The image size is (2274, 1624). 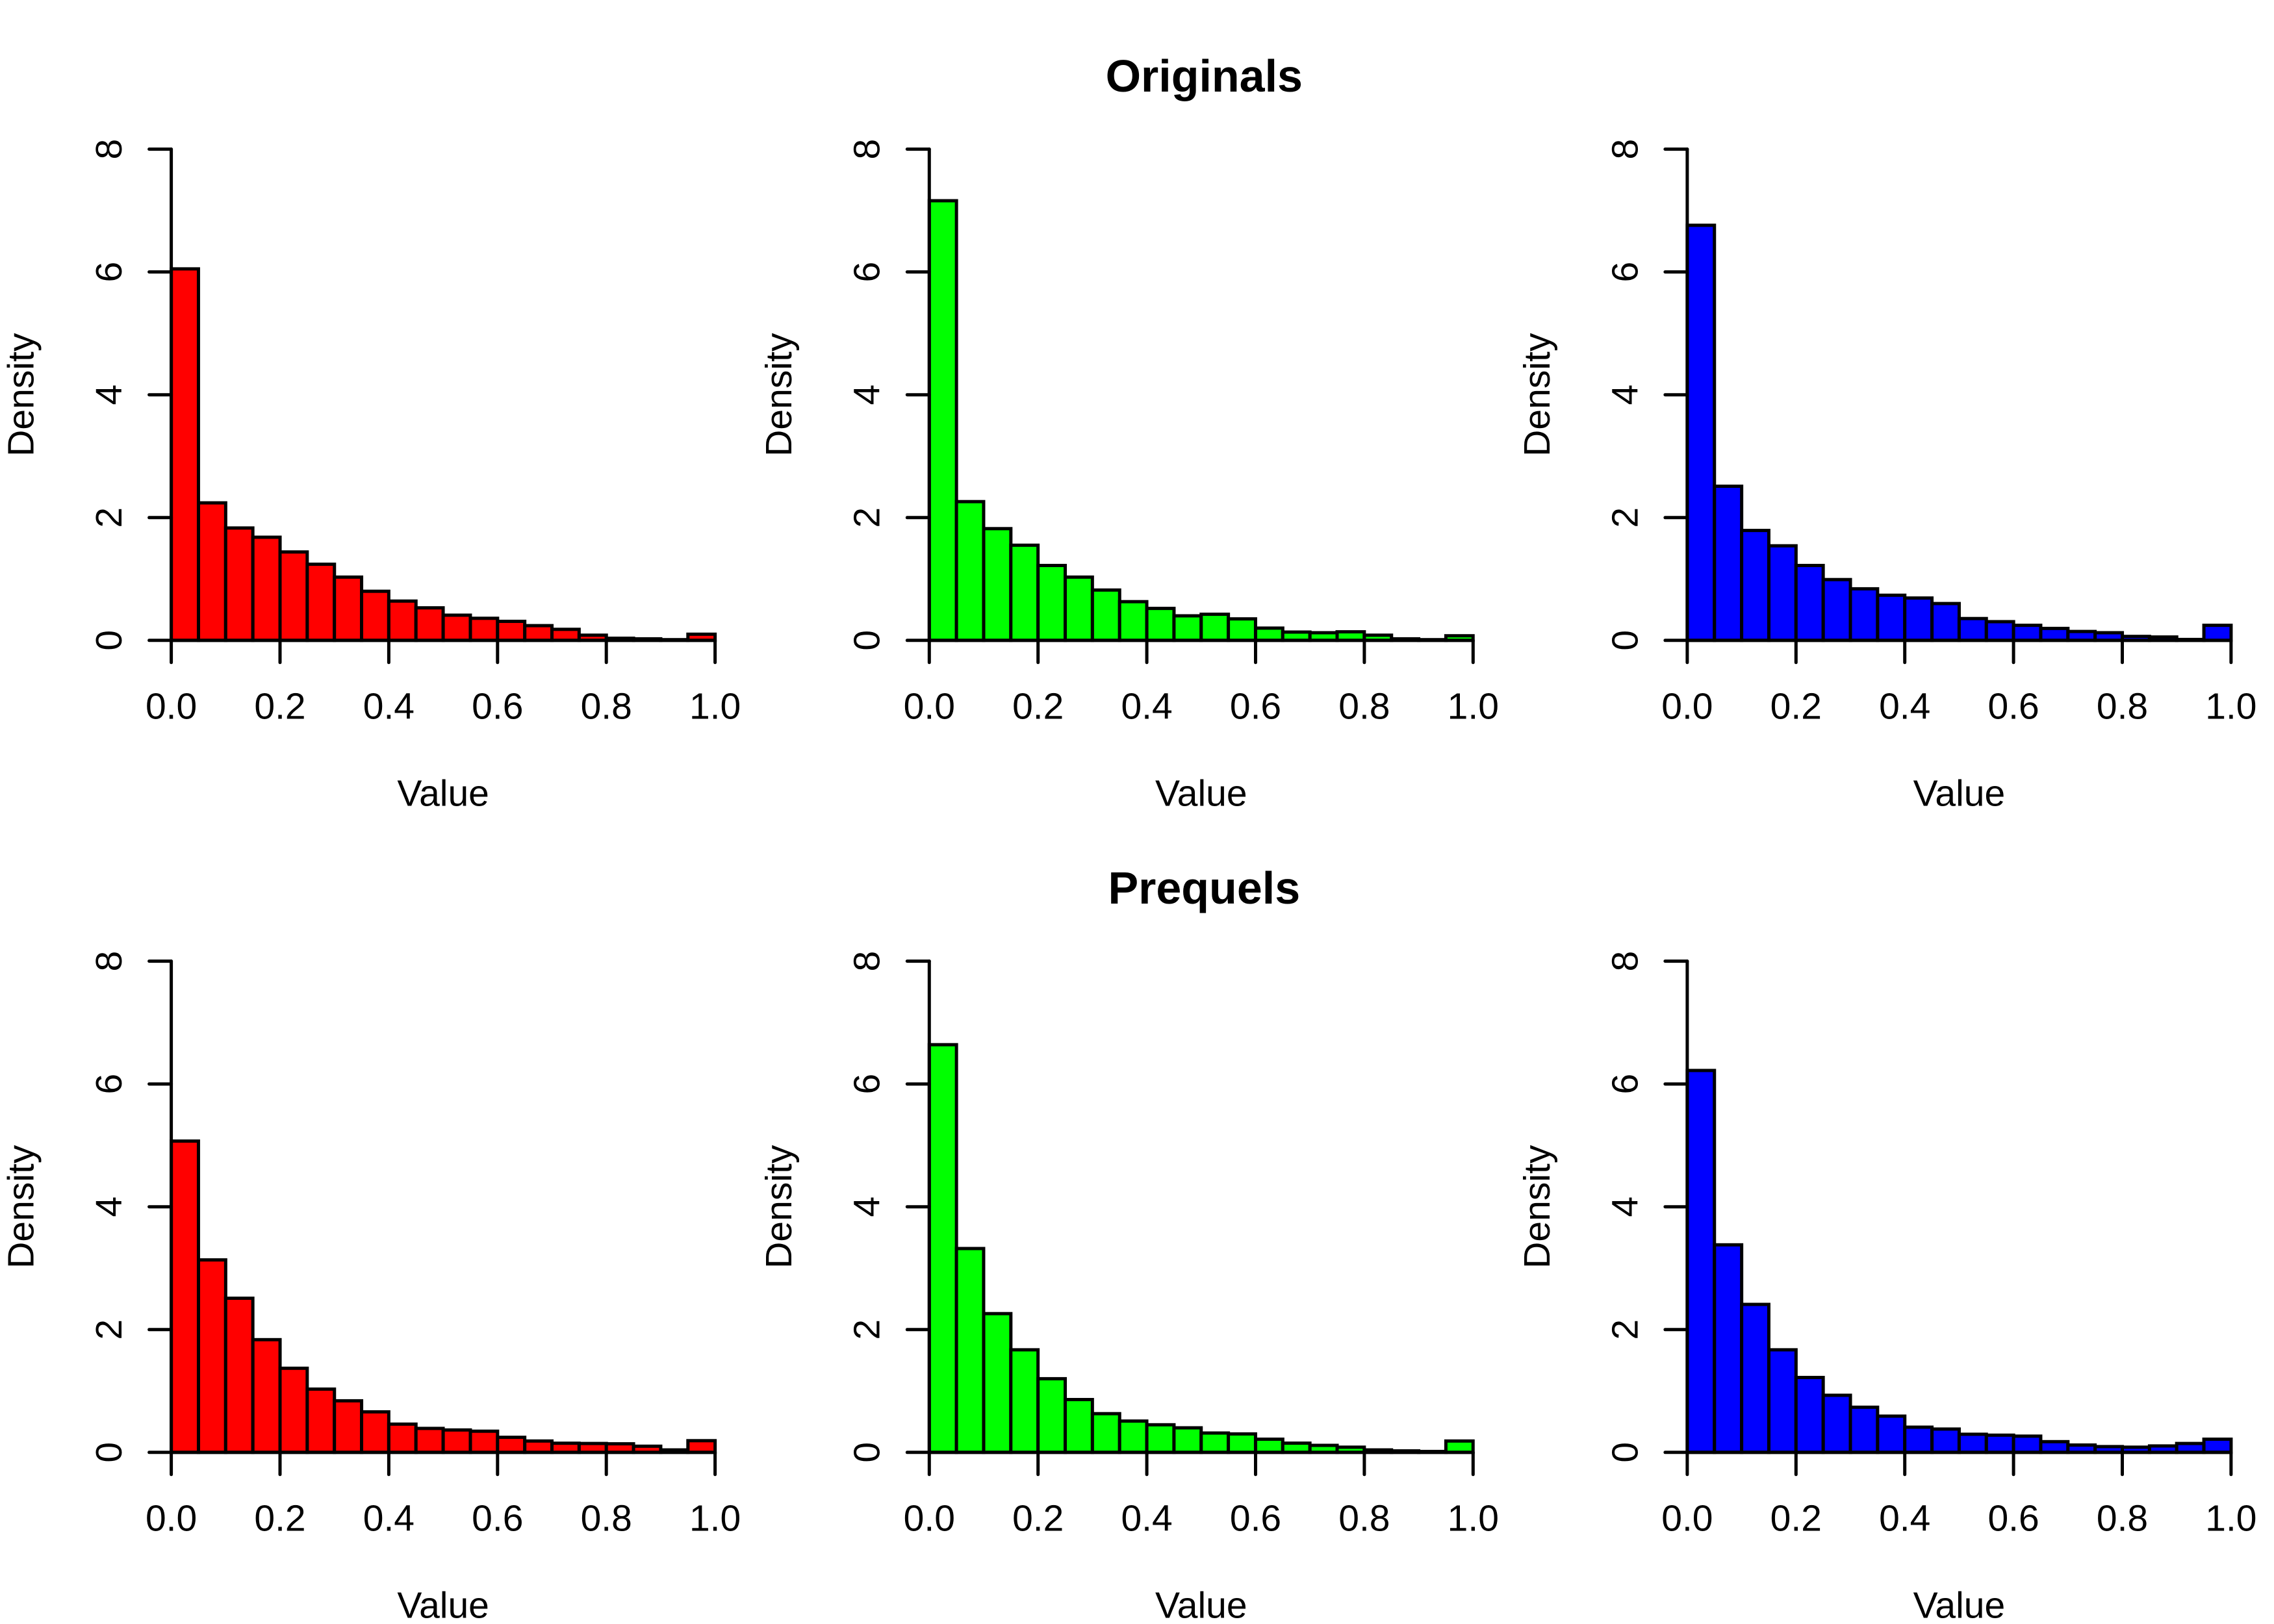 I want to click on svg-text: Originals, so click(x=1204, y=76).